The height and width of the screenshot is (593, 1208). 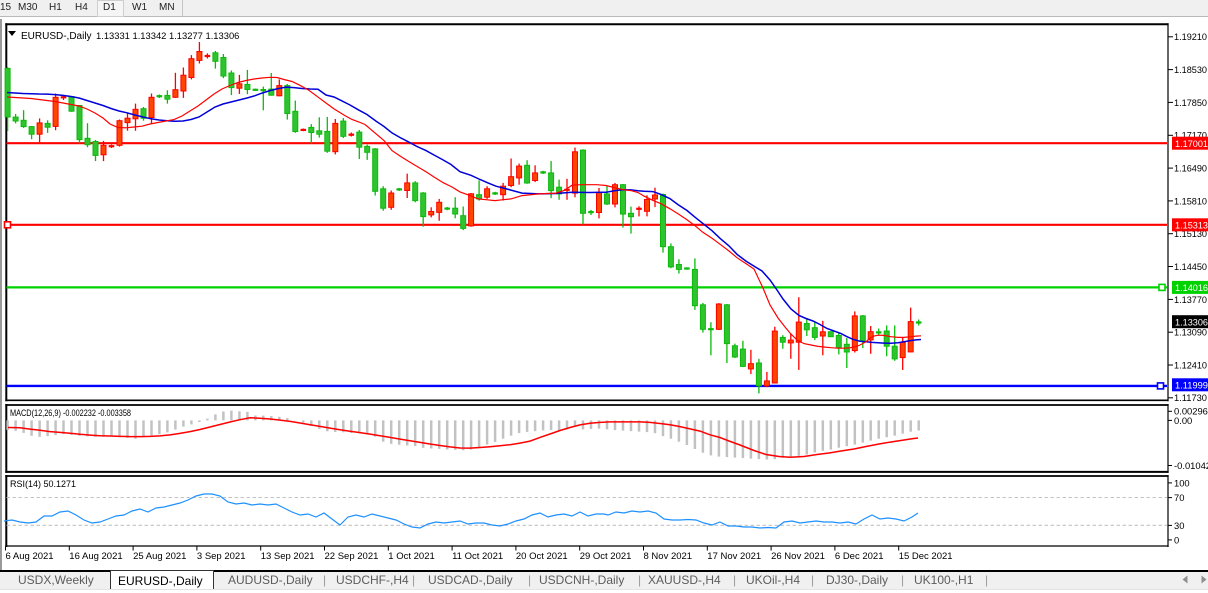 What do you see at coordinates (1190, 233) in the screenshot?
I see `svg-text: 1.15130` at bounding box center [1190, 233].